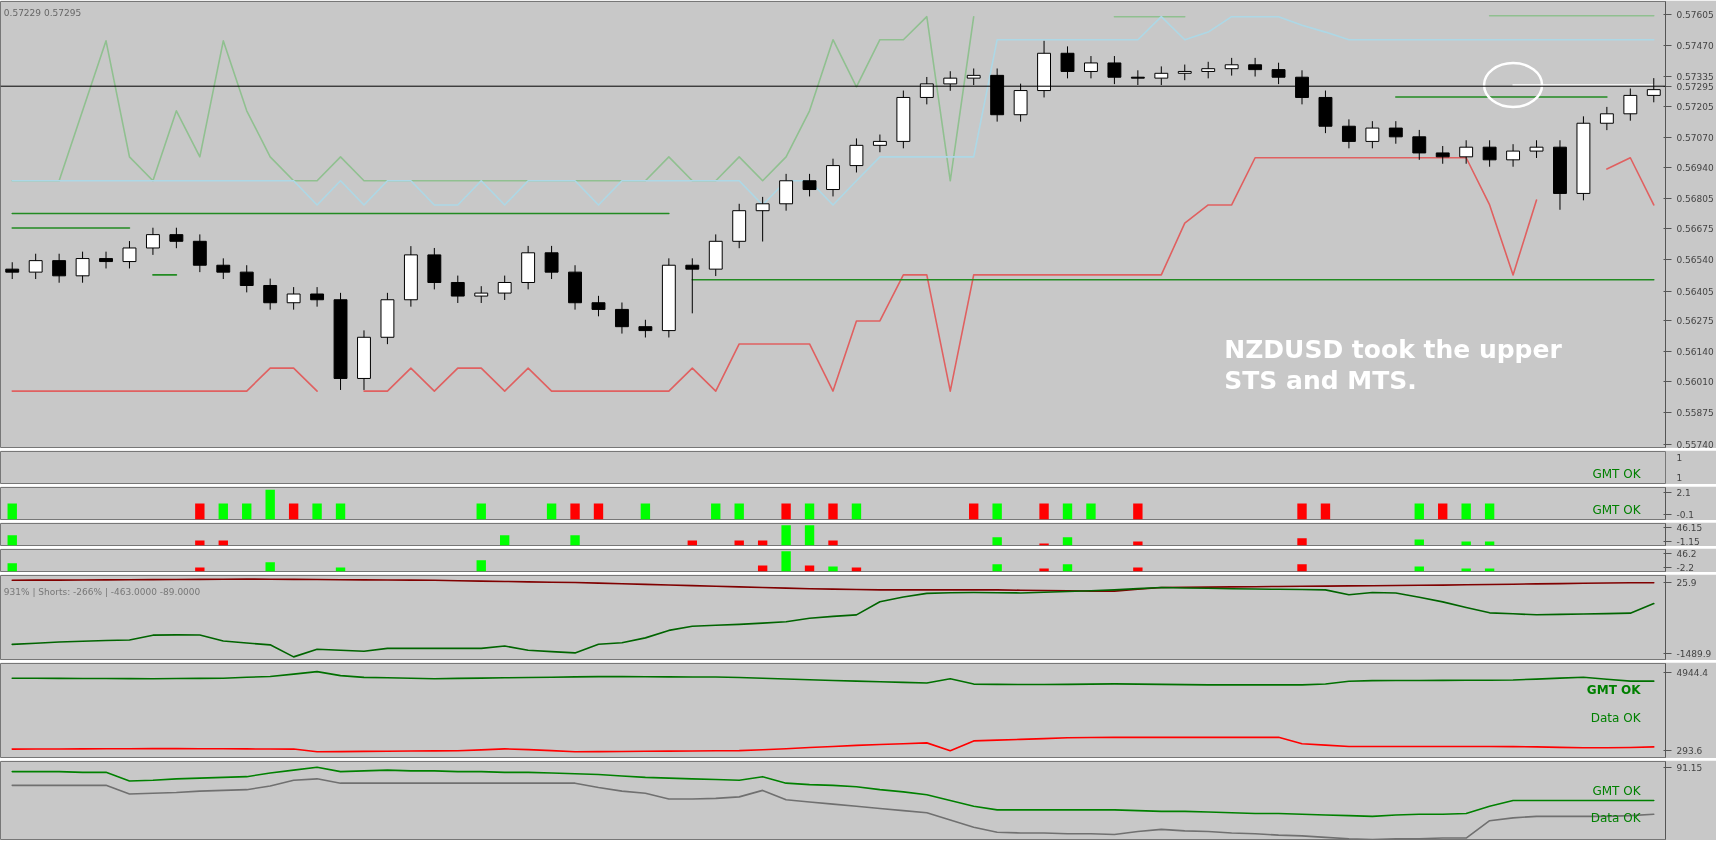 The image size is (1716, 841). Describe the element at coordinates (1695, 77) in the screenshot. I see `y-tick-label: 0.57335` at that location.